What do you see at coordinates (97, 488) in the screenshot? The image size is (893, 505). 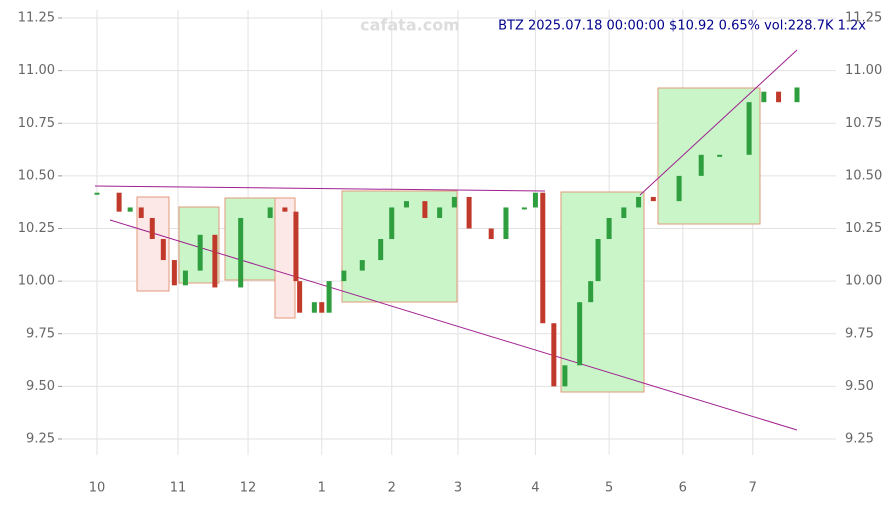 I see `x-tick-label: 10` at bounding box center [97, 488].